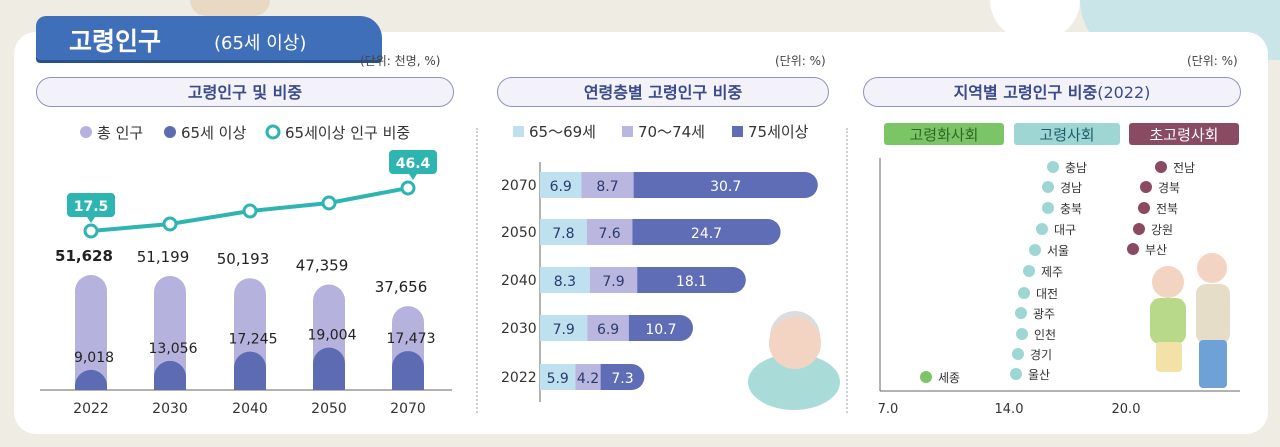 The width and height of the screenshot is (1280, 447). I want to click on y-tick-label: 2050, so click(519, 233).